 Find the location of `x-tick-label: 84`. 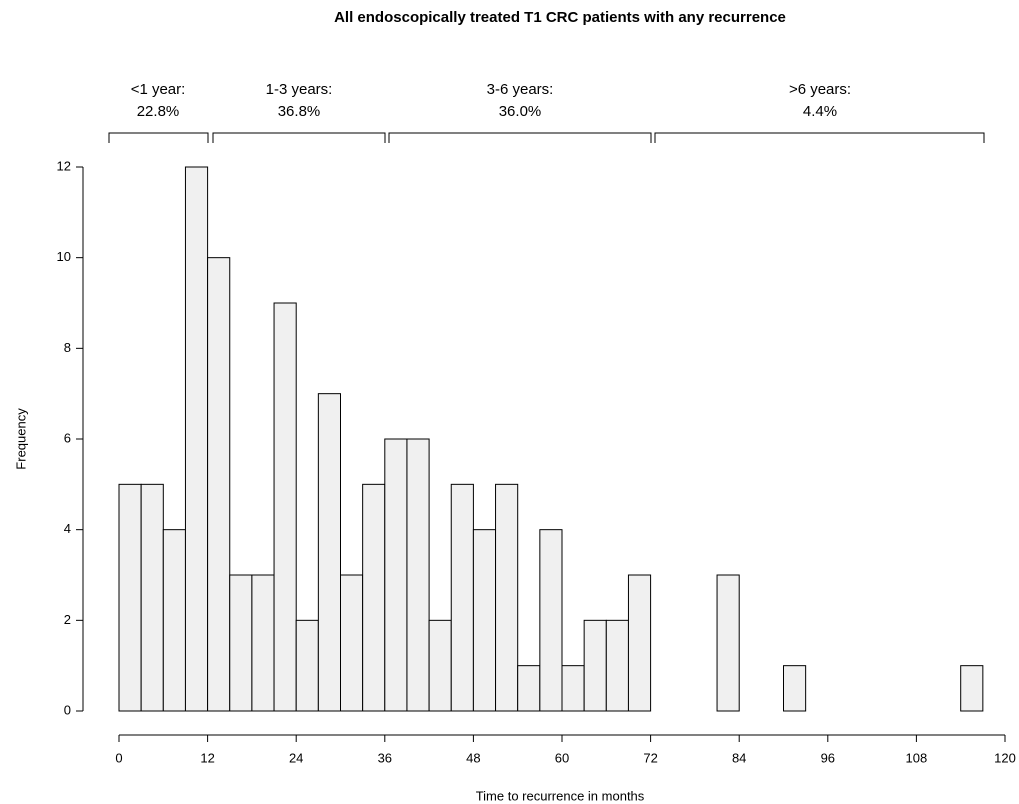

x-tick-label: 84 is located at coordinates (739, 757).